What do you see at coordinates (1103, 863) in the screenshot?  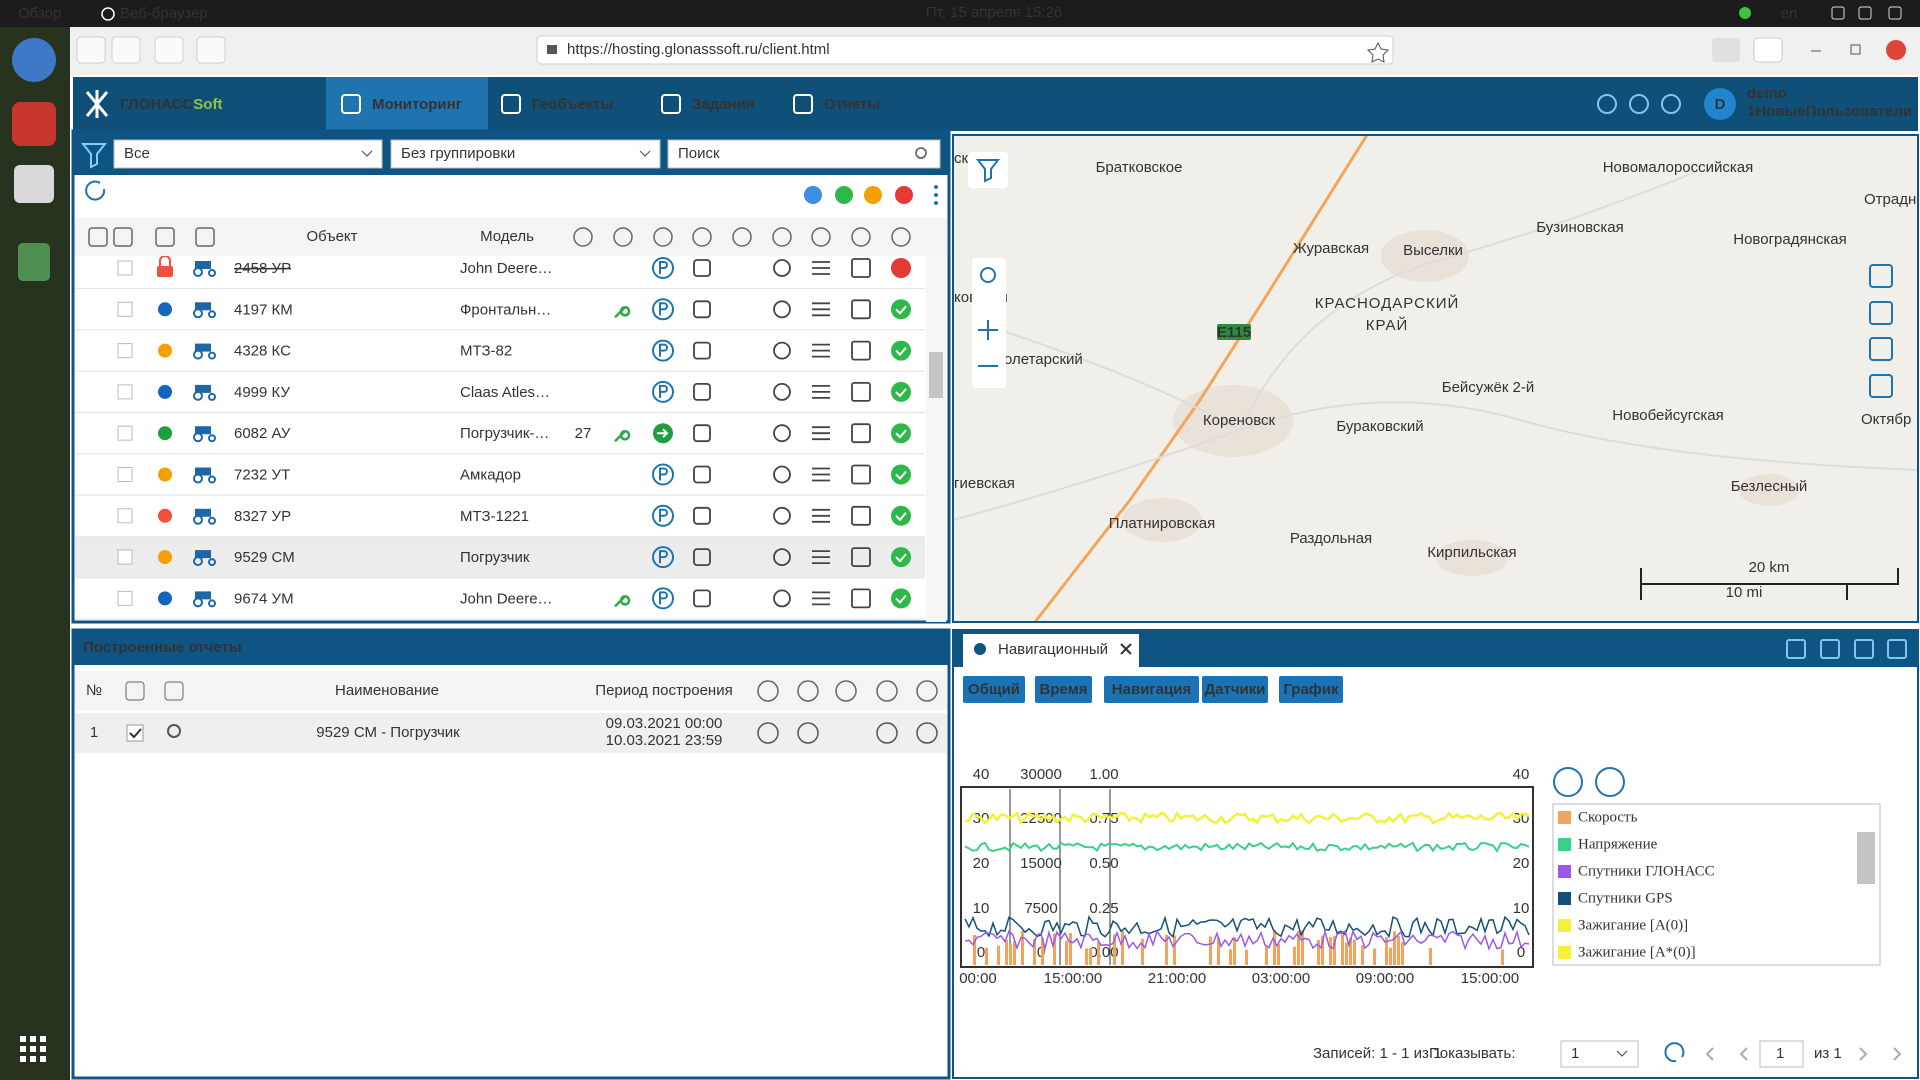 I see `chart-axis-label: 0.50` at bounding box center [1103, 863].